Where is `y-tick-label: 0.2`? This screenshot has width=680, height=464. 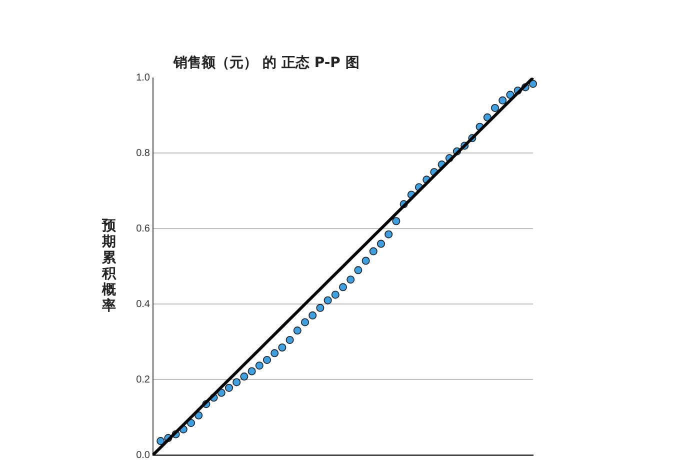 y-tick-label: 0.2 is located at coordinates (143, 380).